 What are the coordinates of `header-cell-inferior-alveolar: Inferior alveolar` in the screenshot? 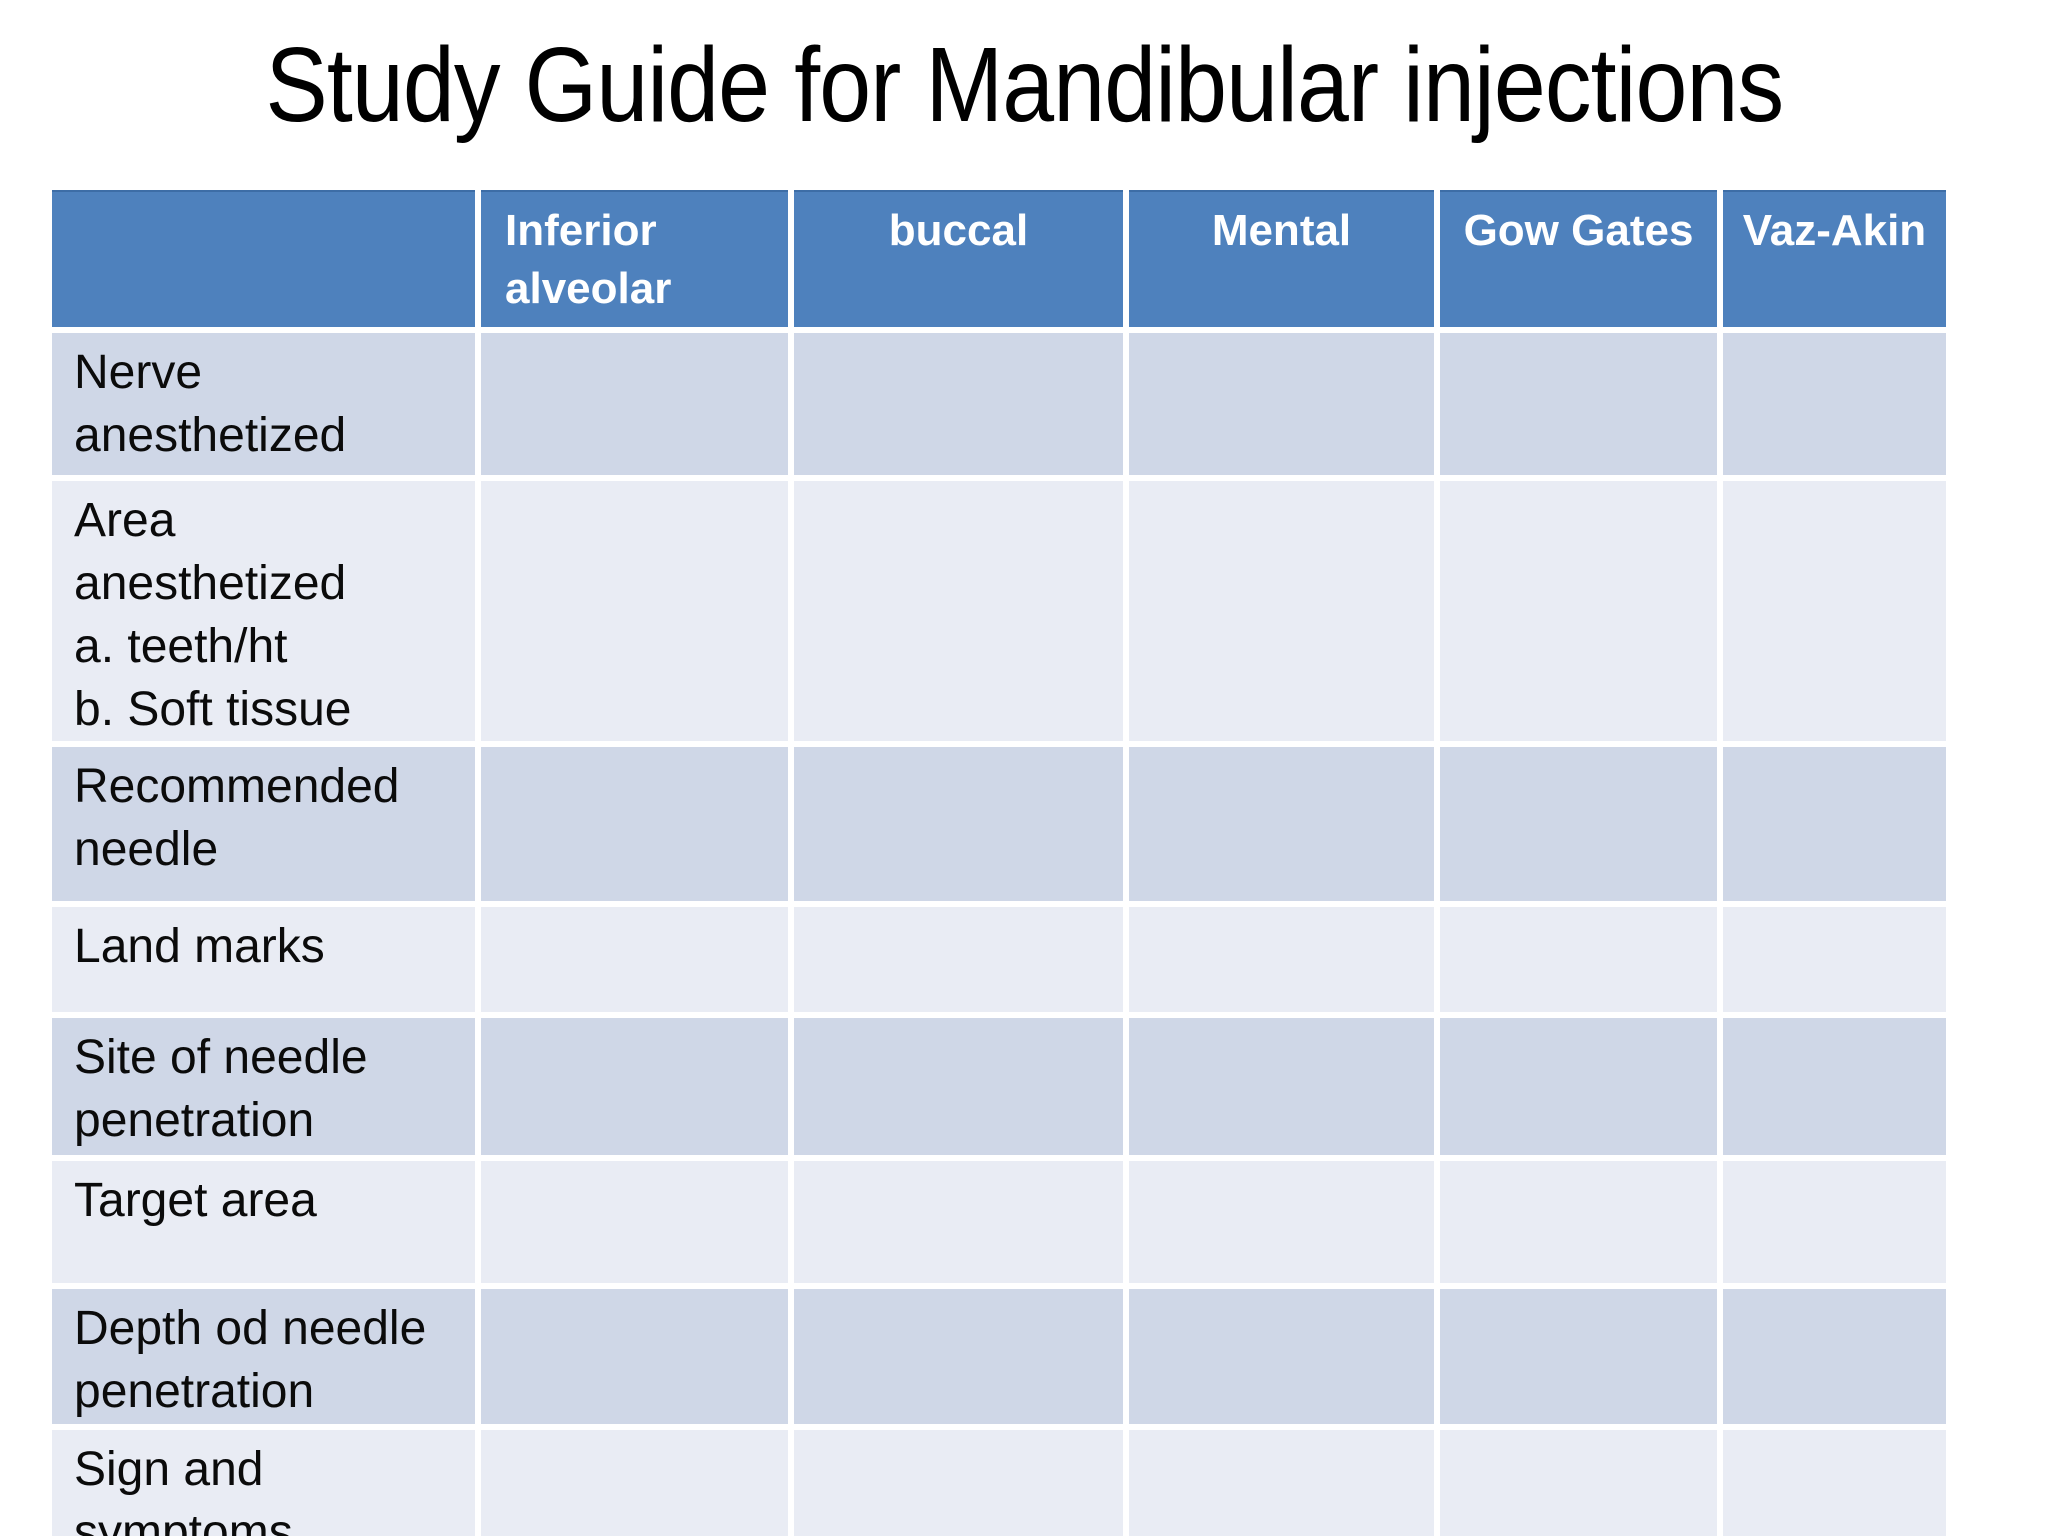 It's located at (634, 258).